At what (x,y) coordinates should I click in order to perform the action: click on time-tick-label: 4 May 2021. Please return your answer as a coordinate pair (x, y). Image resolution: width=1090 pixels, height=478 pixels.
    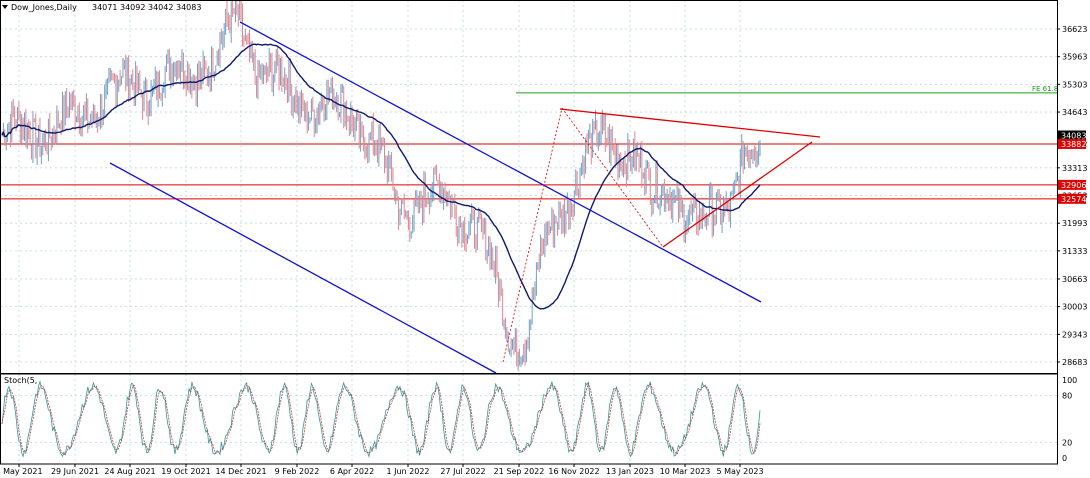
    Looking at the image, I should click on (21, 471).